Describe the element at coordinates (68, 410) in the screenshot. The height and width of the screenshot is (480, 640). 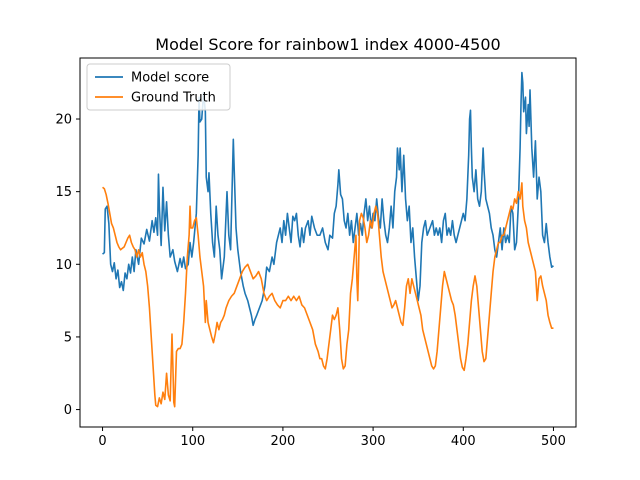
I see `y-tick-label: 0` at that location.